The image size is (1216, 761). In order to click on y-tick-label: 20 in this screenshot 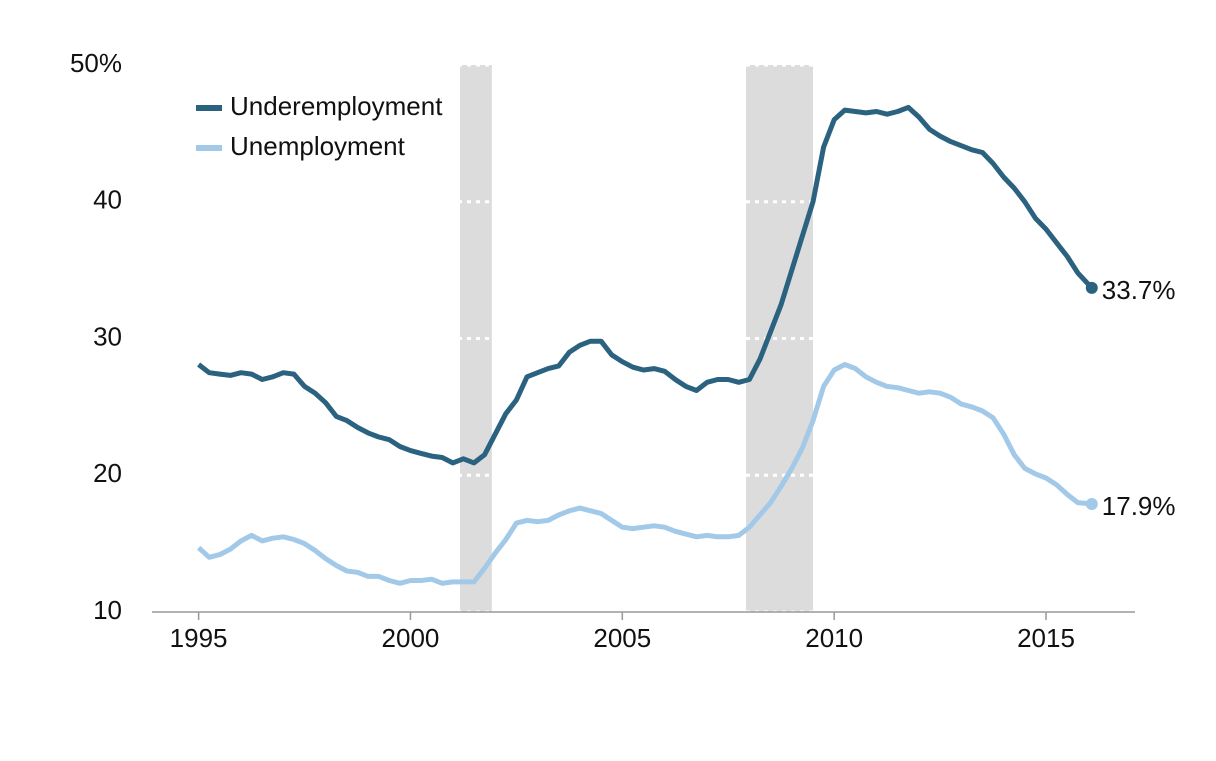, I will do `click(107, 473)`.